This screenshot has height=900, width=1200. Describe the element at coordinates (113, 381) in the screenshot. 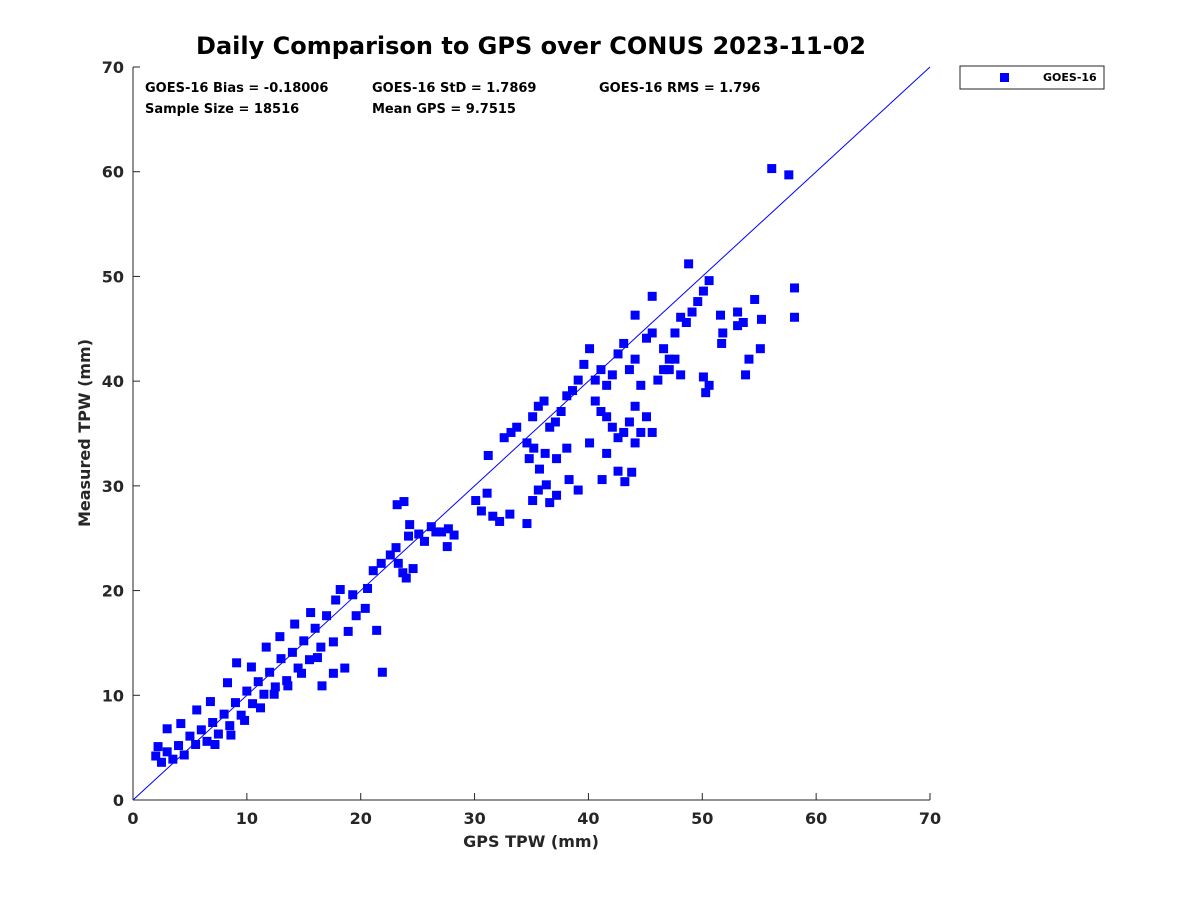

I see `y-tick-label: 40` at that location.